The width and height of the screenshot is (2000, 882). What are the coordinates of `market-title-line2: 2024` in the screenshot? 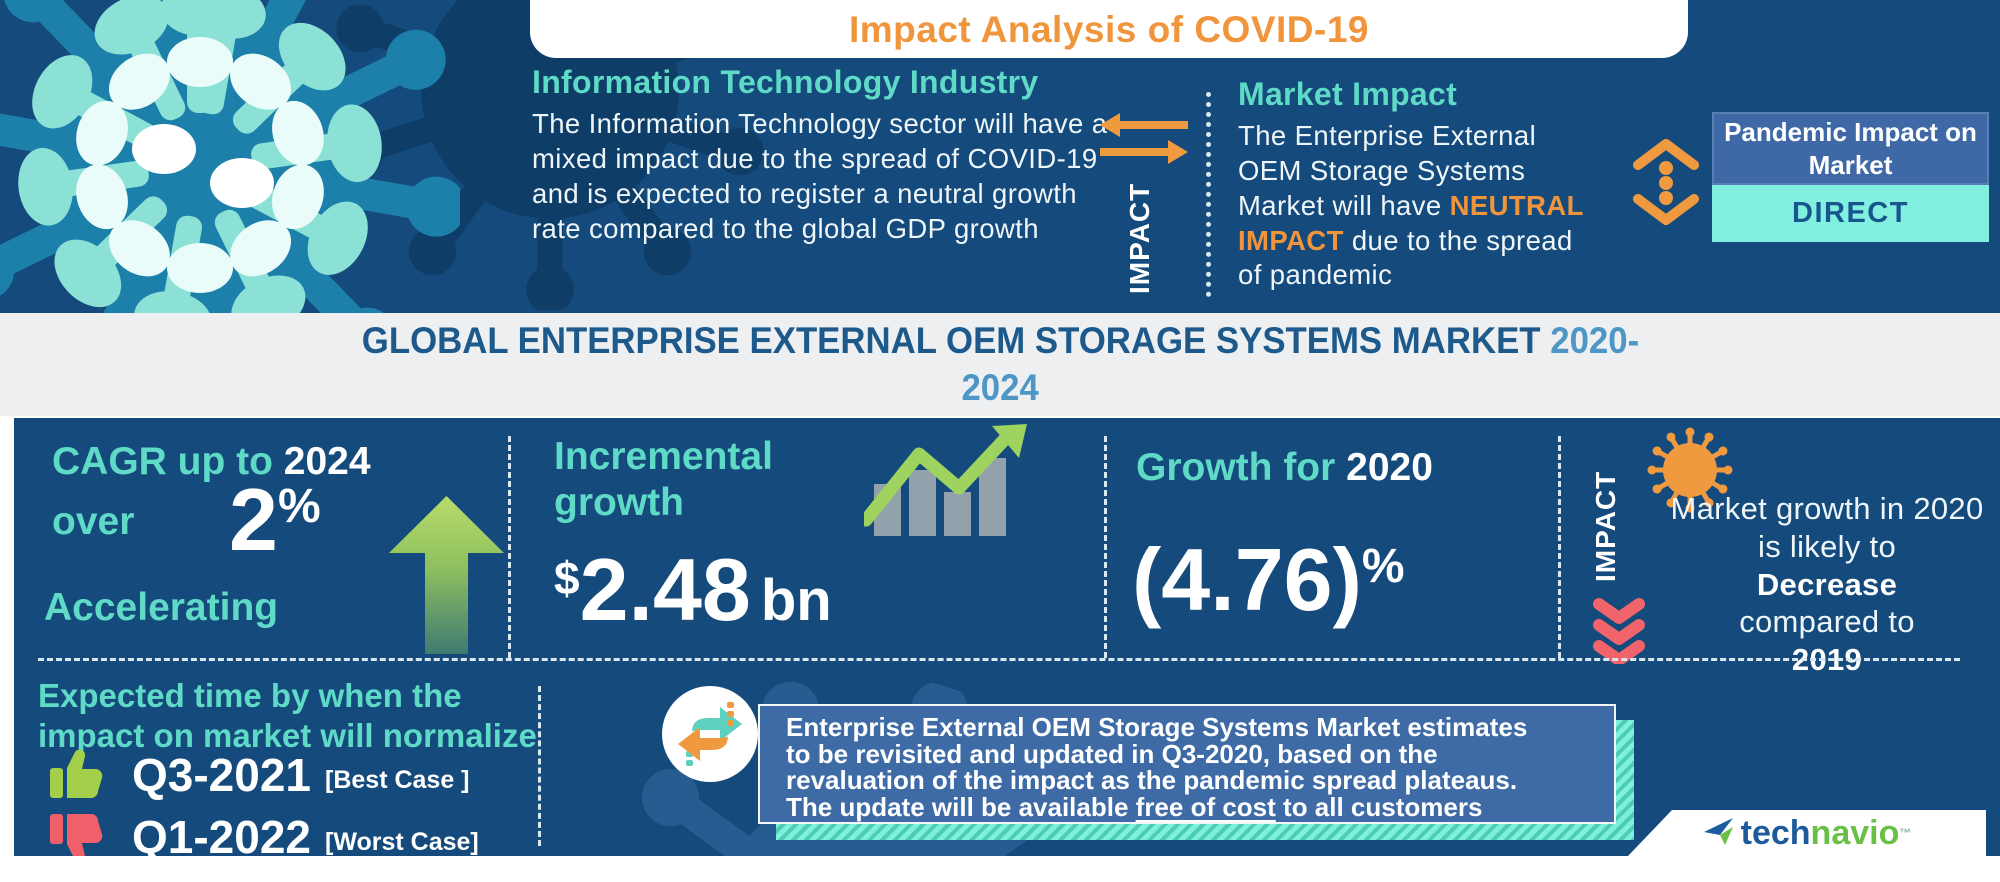 It's located at (999, 388).